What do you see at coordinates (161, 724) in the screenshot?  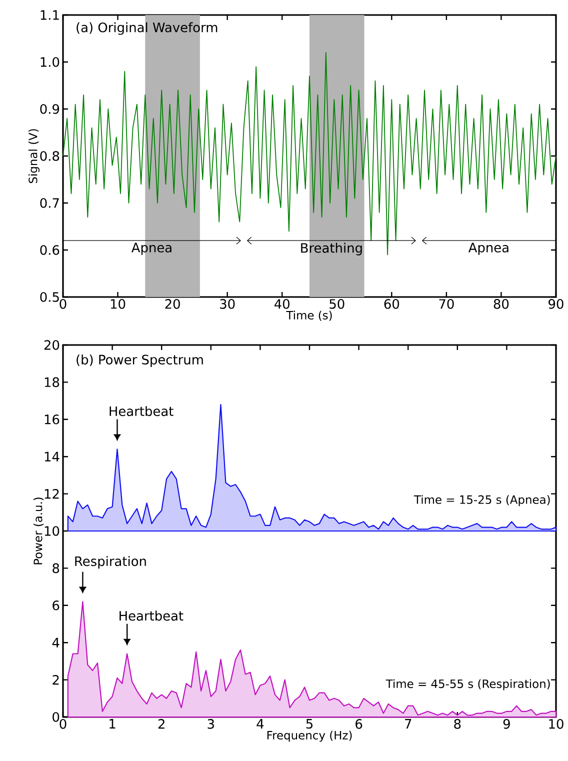 I see `x-tick-label: 2` at bounding box center [161, 724].